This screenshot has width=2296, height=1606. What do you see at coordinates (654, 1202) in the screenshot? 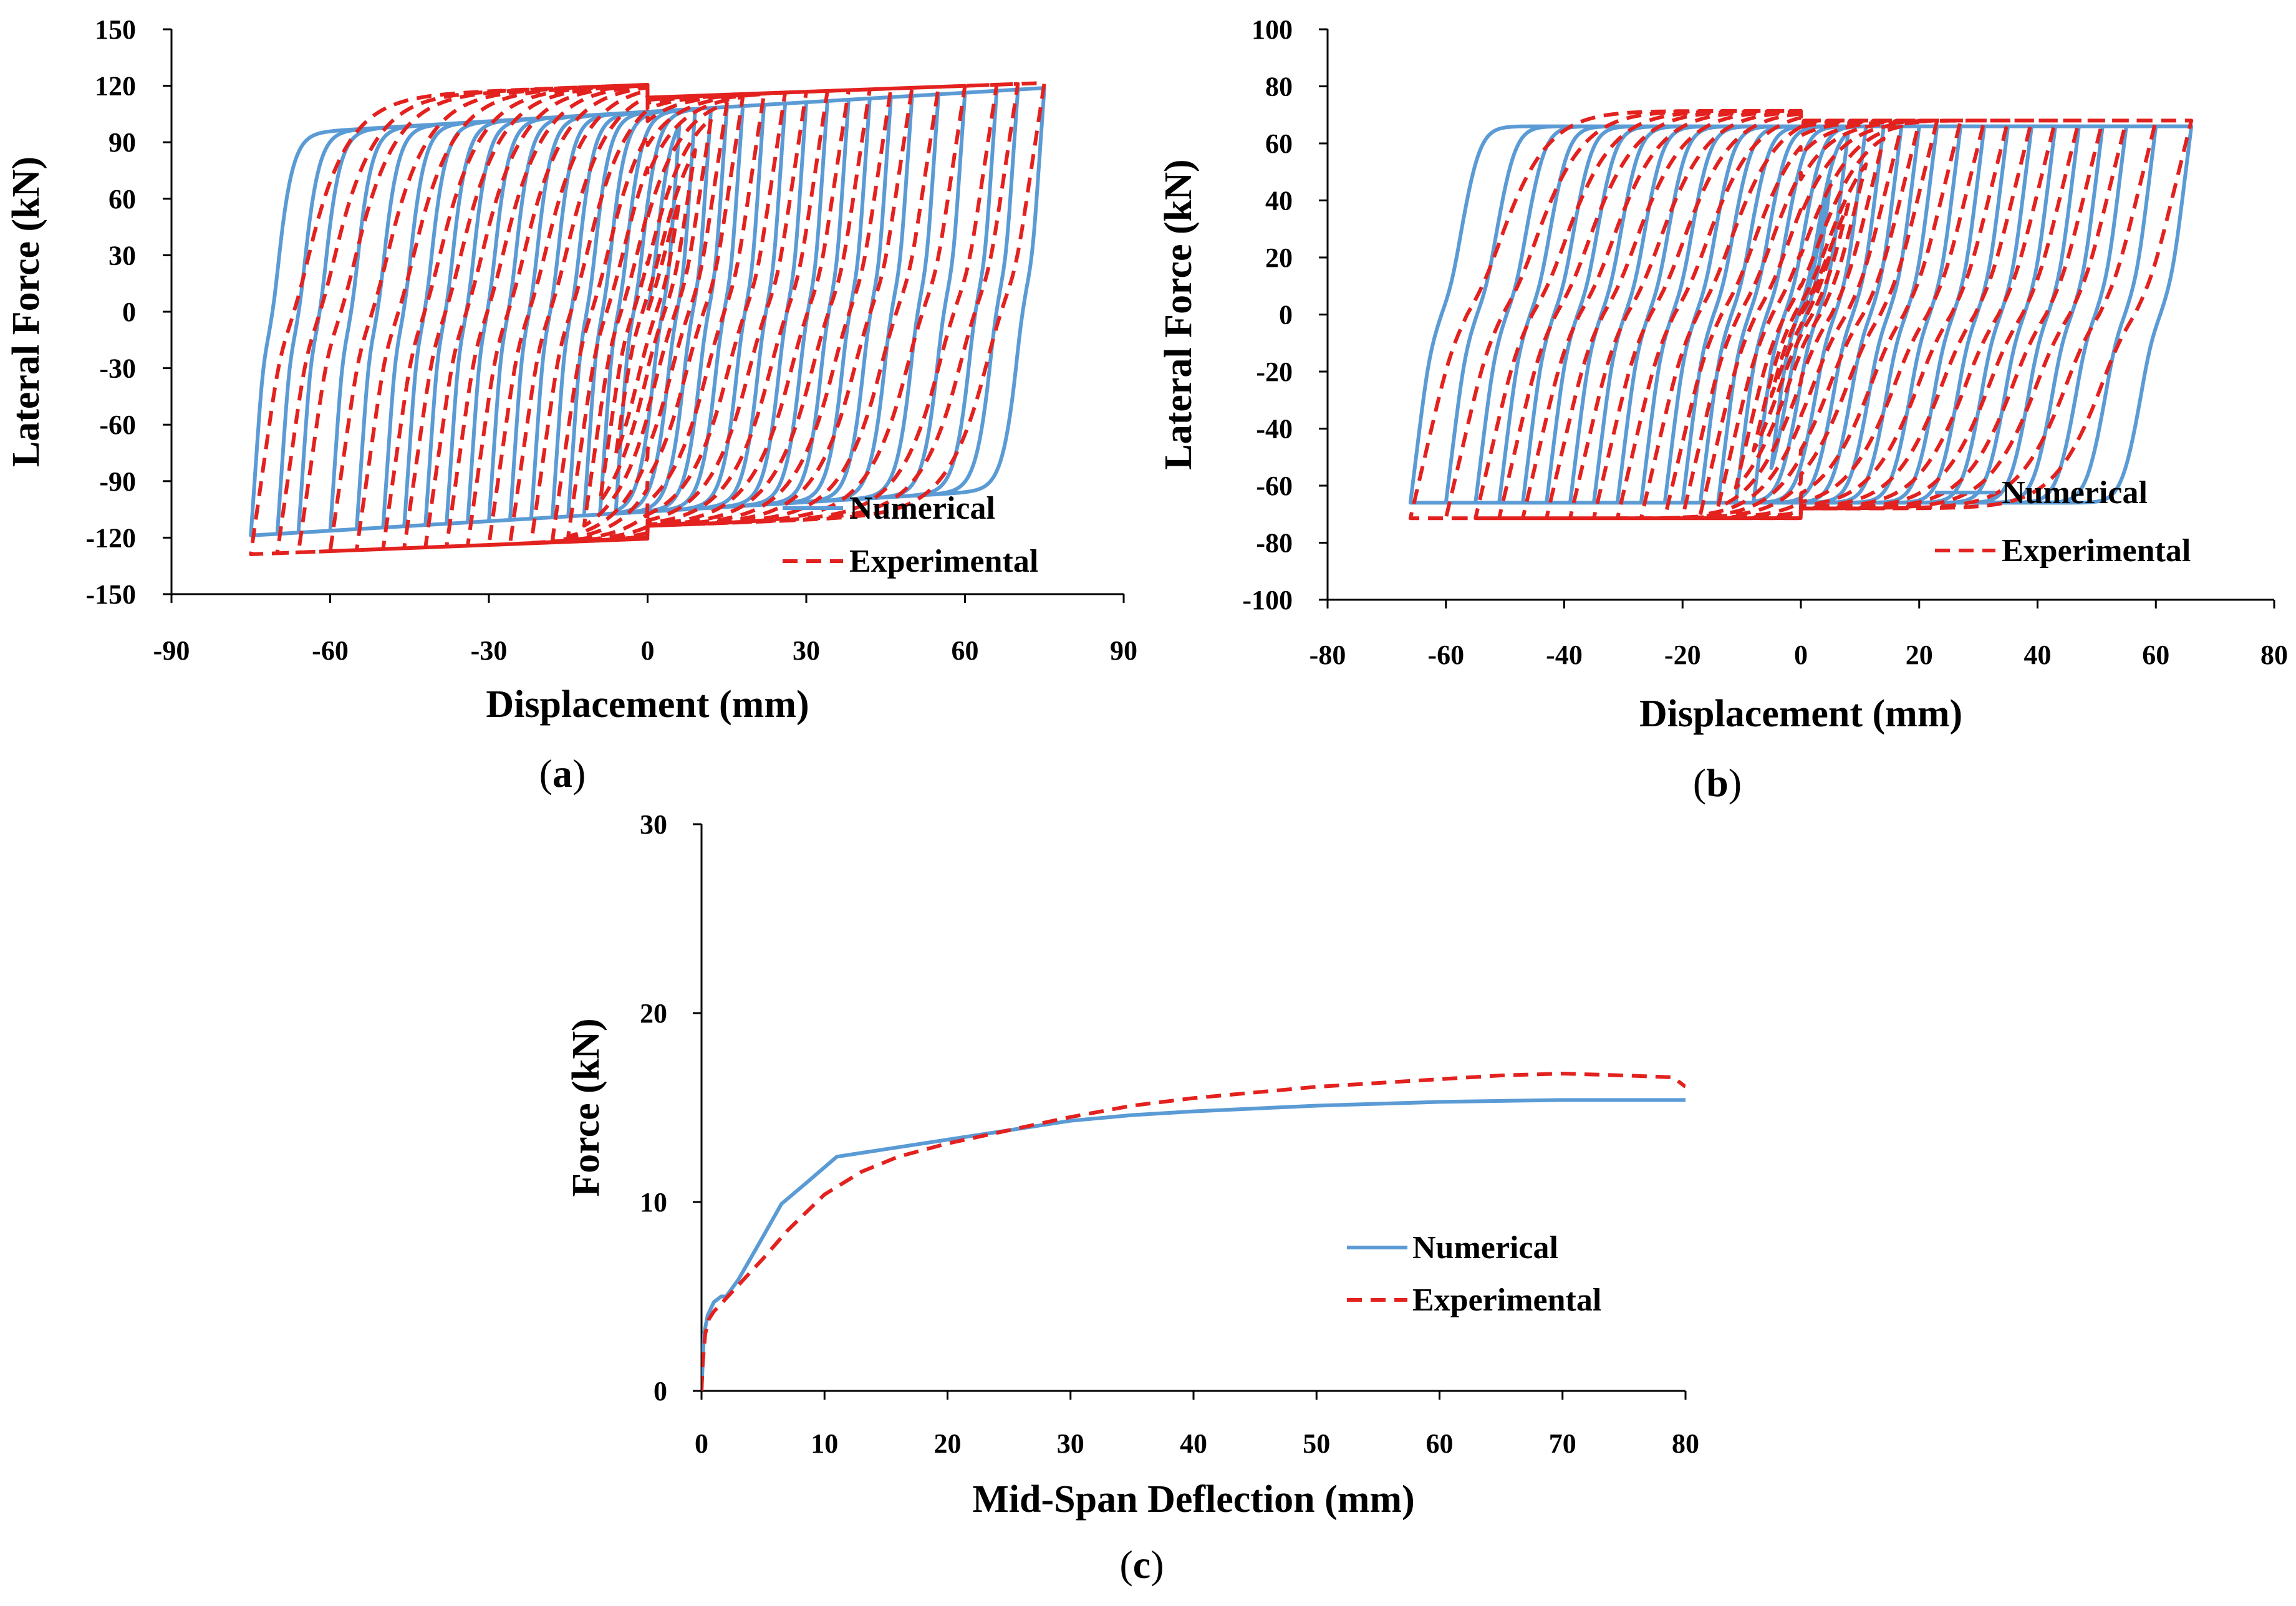
I see `y-tick-label: 10` at bounding box center [654, 1202].